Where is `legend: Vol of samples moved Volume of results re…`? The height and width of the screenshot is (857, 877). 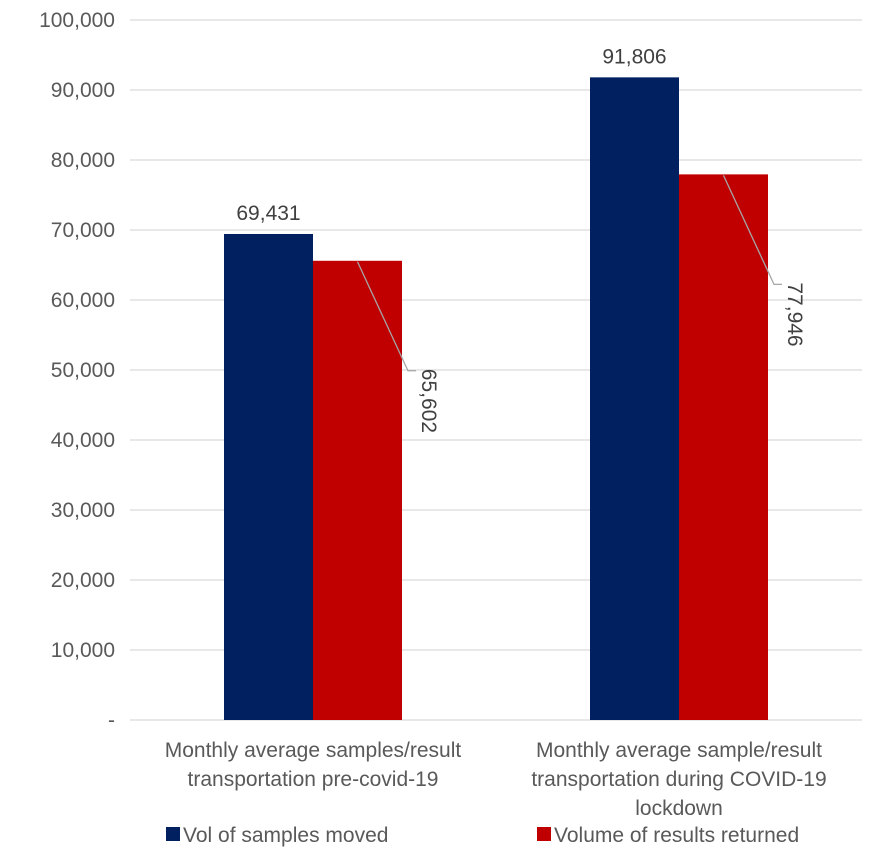
legend: Vol of samples moved Volume of results re… is located at coordinates (482, 835).